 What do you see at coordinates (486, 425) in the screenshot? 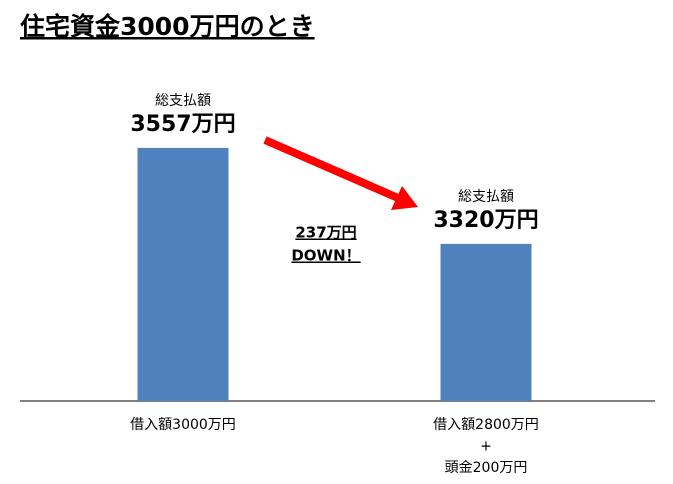
I see `x-tick-label: 借入額2800万円` at bounding box center [486, 425].